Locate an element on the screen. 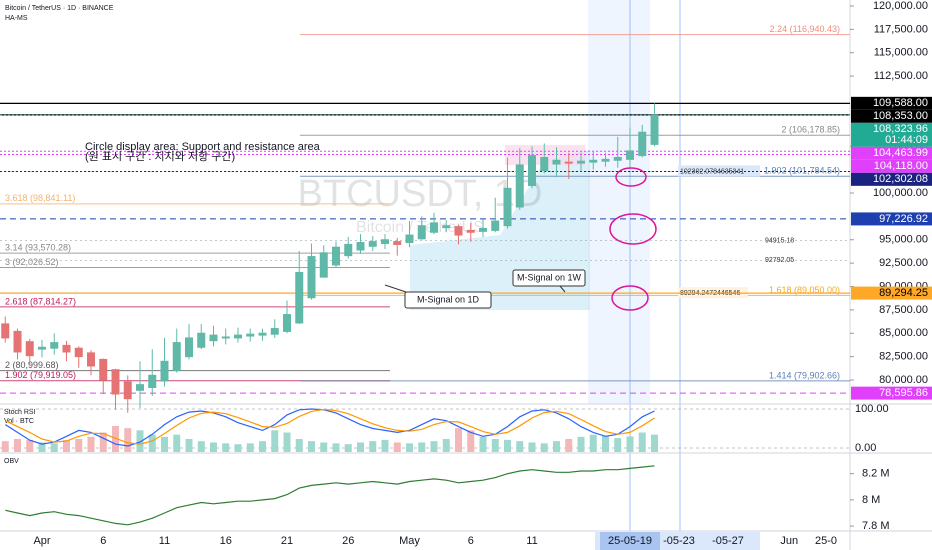 The width and height of the screenshot is (932, 550). level-label: 1.414 (79,902.66) is located at coordinates (804, 375).